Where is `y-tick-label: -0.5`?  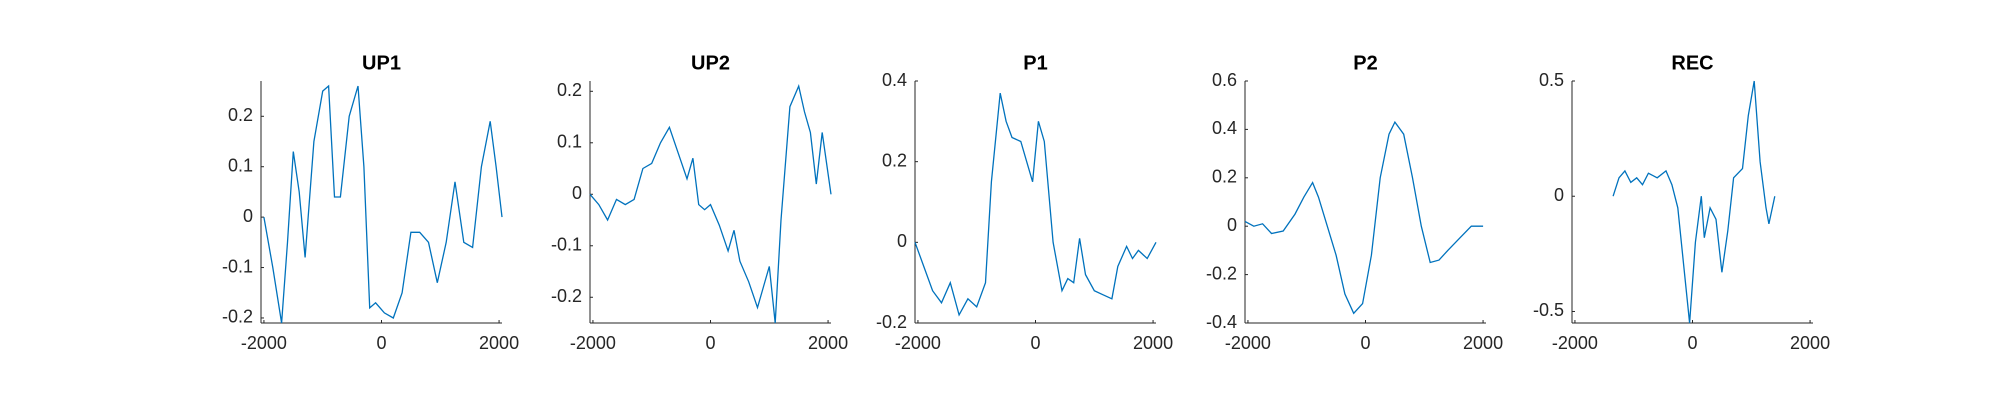 y-tick-label: -0.5 is located at coordinates (1548, 310).